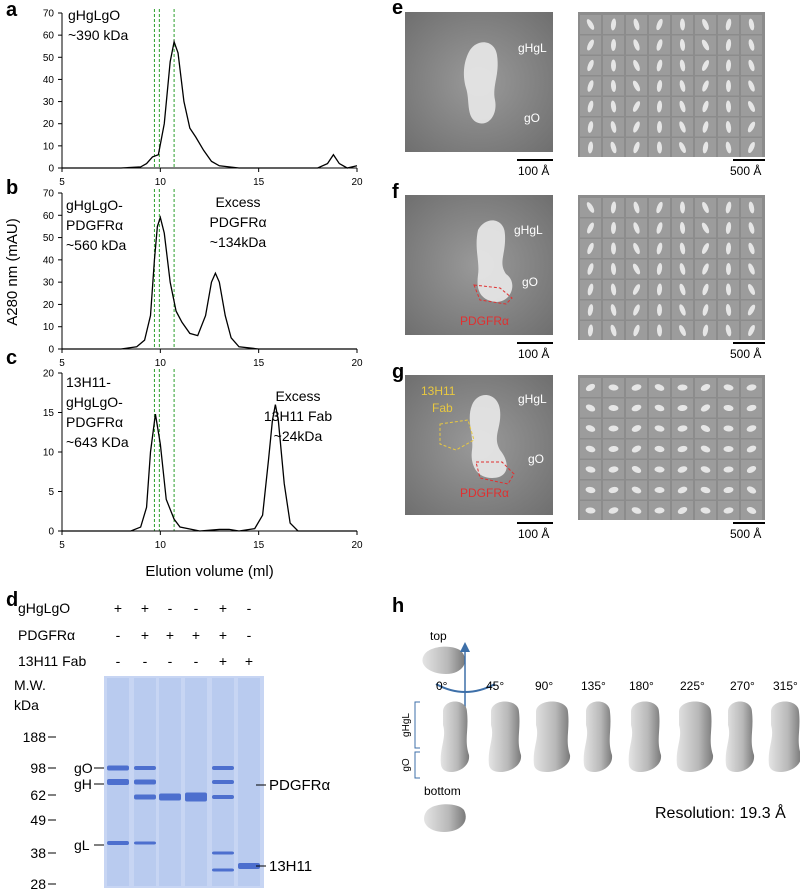  Describe the element at coordinates (49, 194) in the screenshot. I see `y-tick-label: 70` at that location.